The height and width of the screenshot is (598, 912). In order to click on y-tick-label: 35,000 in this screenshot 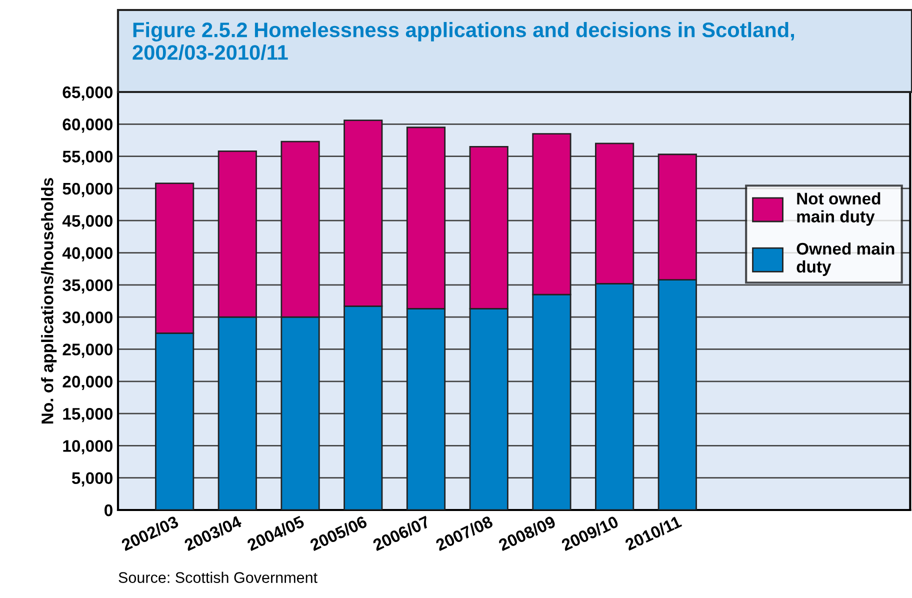, I will do `click(87, 286)`.